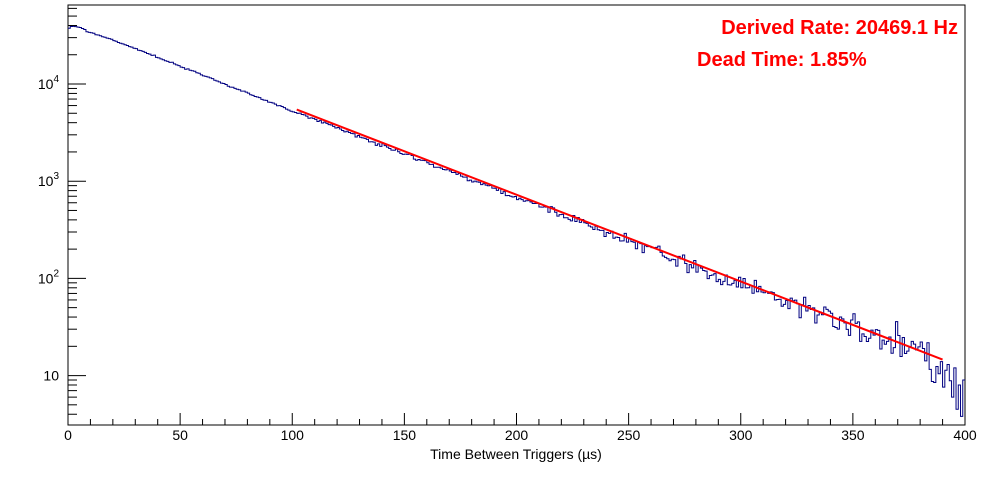 Image resolution: width=996 pixels, height=477 pixels. What do you see at coordinates (68, 435) in the screenshot?
I see `x-tick-label: 0` at bounding box center [68, 435].